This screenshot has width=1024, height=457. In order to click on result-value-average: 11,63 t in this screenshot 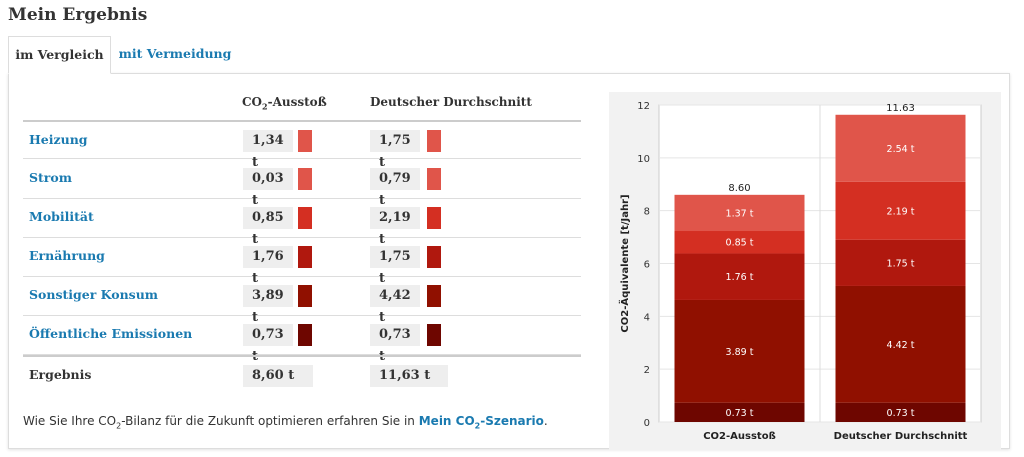, I will do `click(409, 376)`.